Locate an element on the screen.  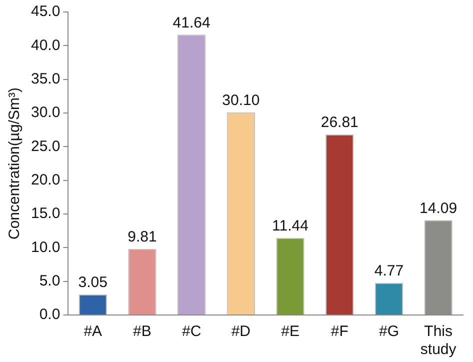
y-tick-label: 40.0 is located at coordinates (45, 45).